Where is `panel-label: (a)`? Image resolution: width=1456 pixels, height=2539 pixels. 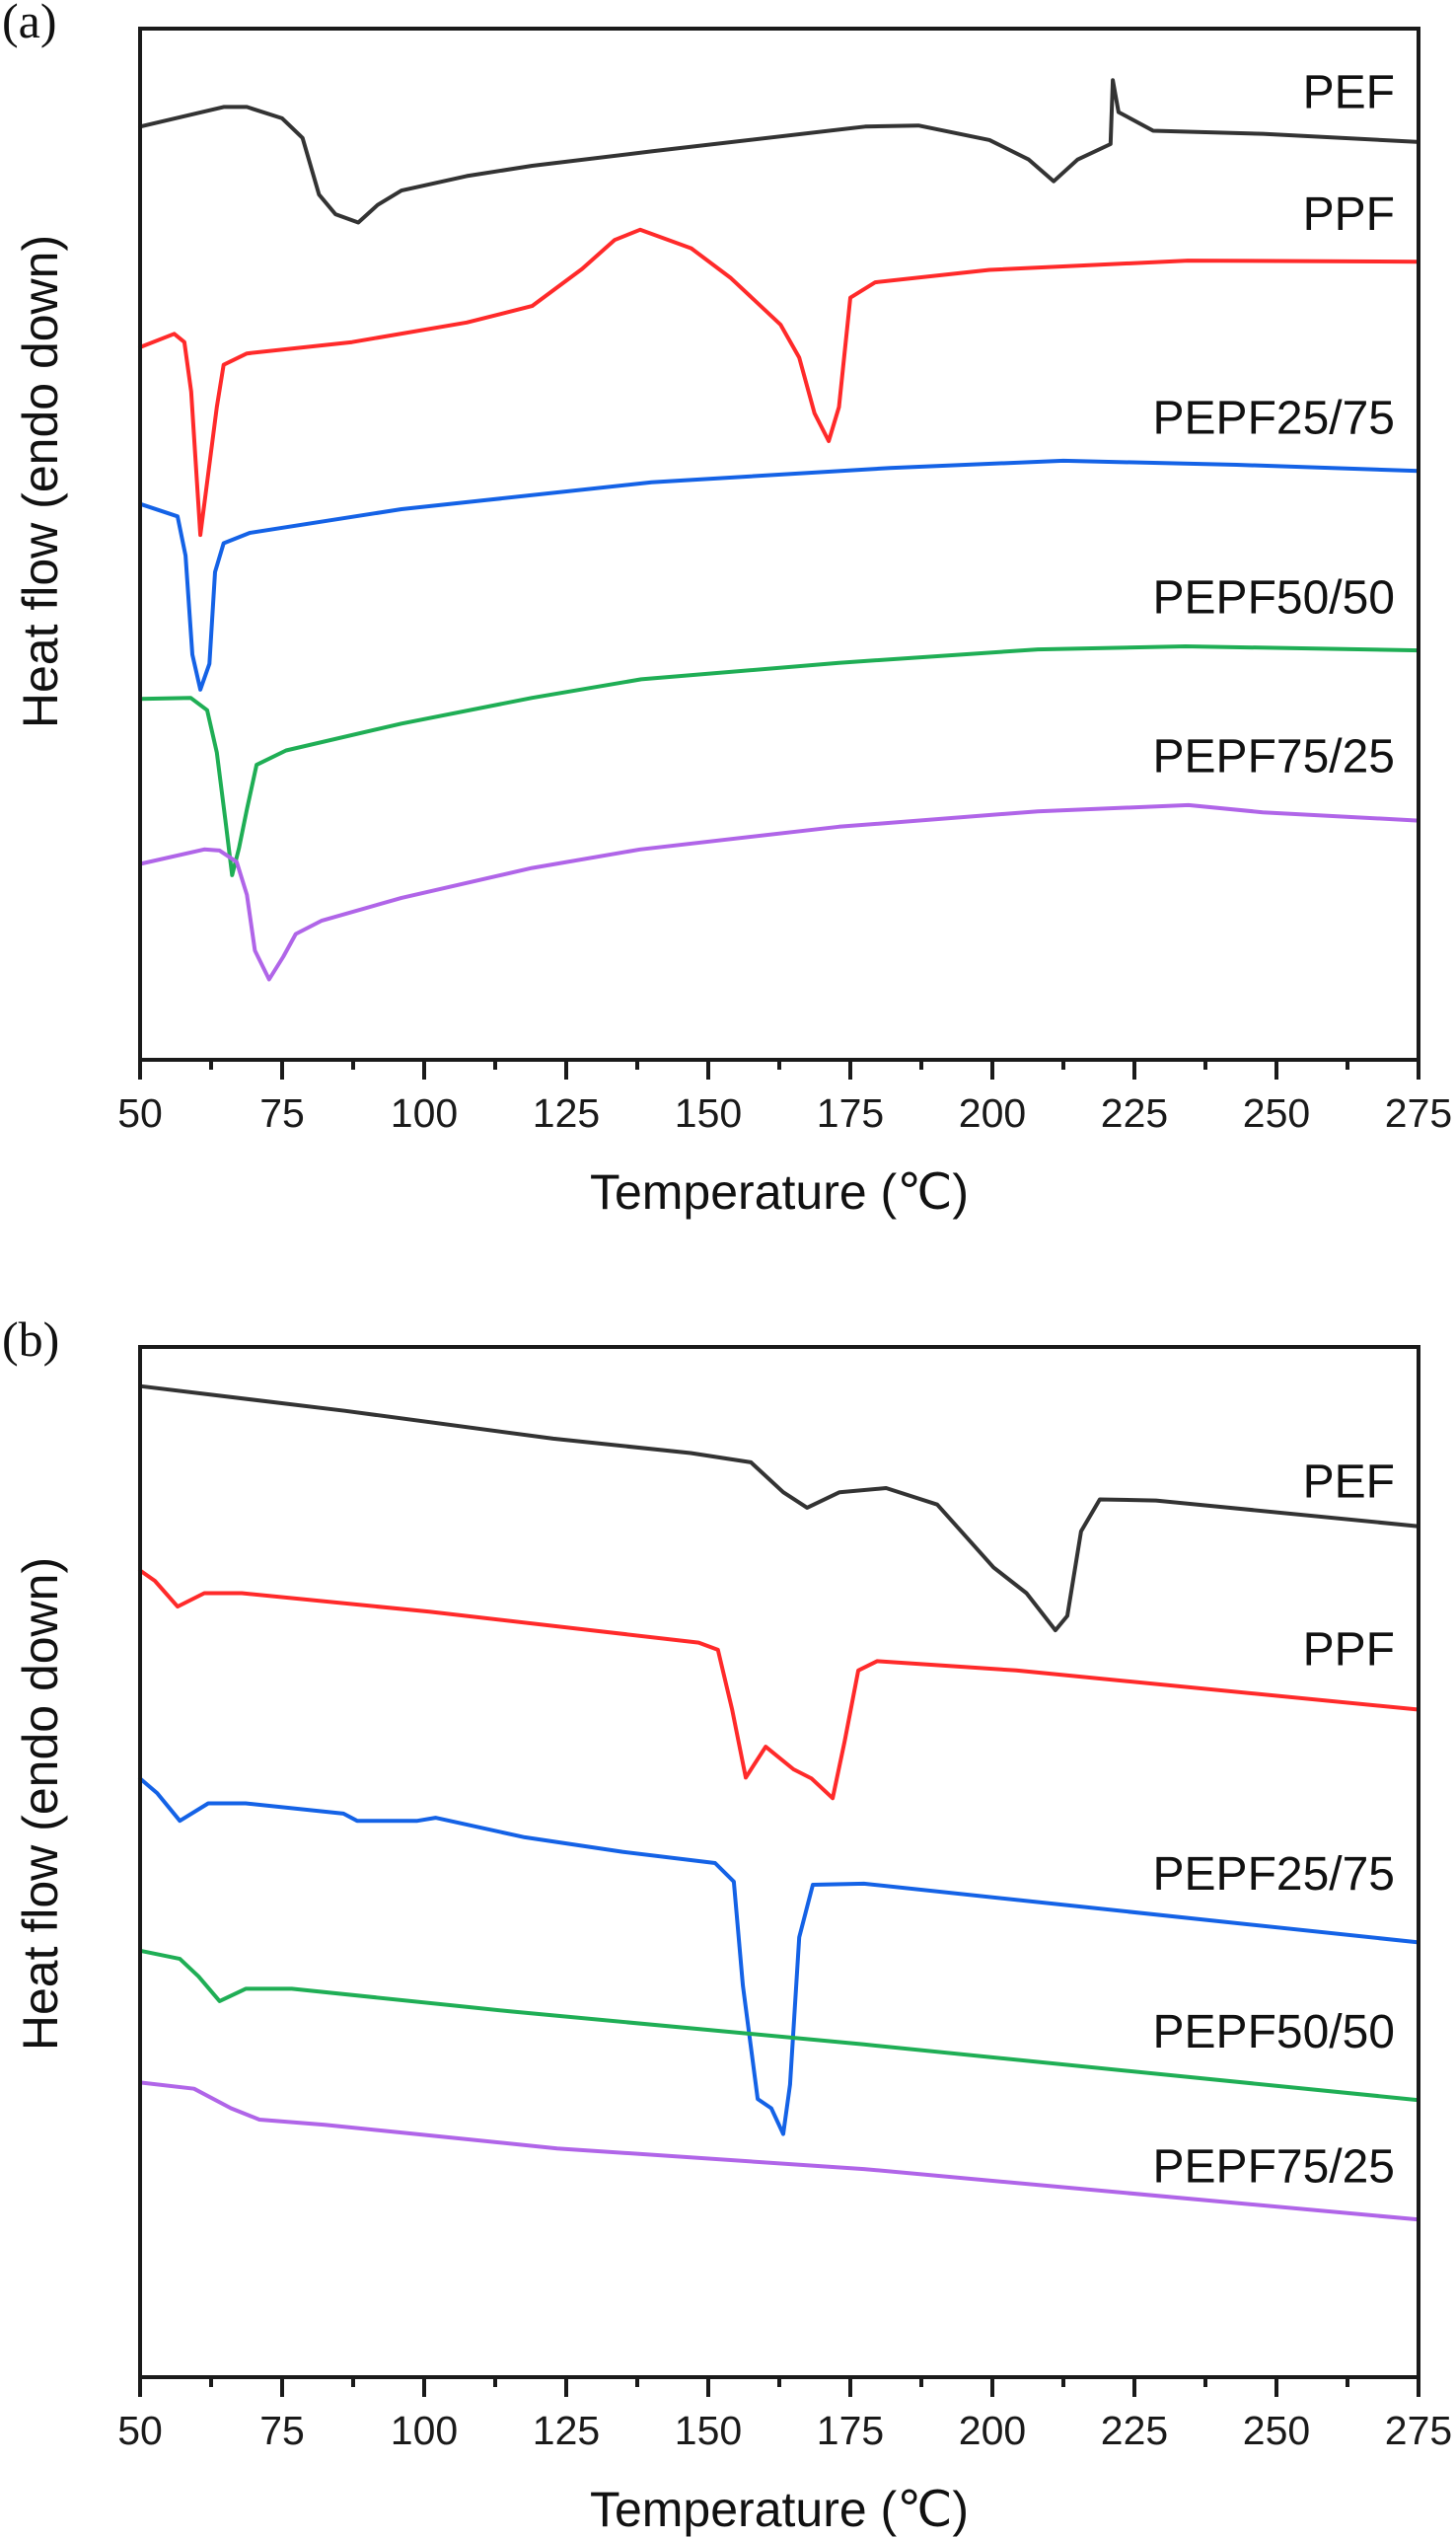 panel-label: (a) is located at coordinates (29, 24).